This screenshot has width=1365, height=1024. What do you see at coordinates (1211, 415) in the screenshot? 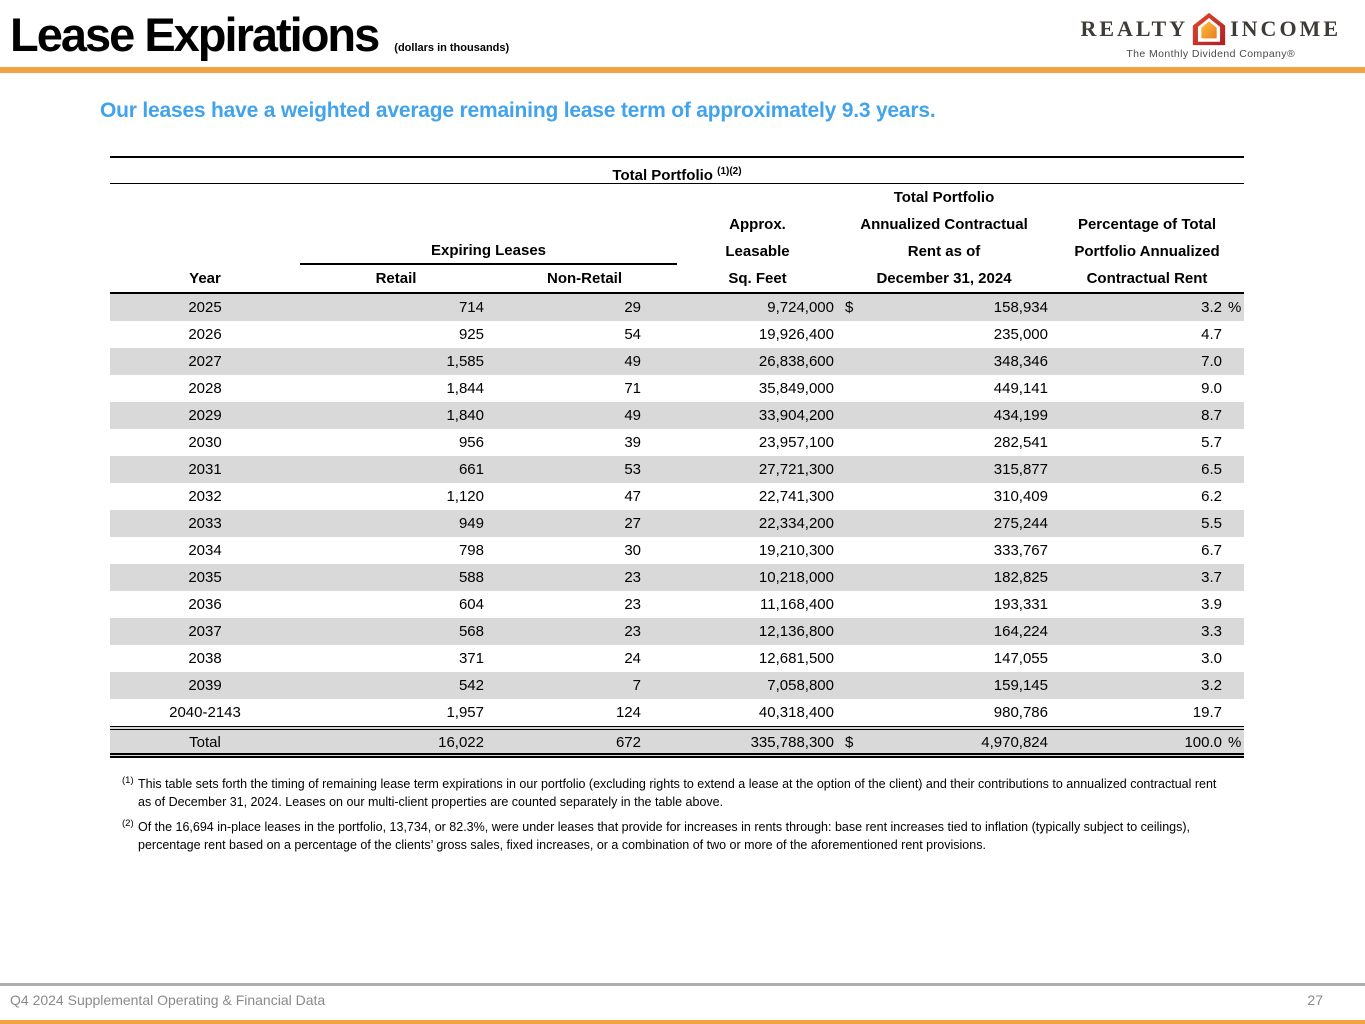
I see `cell-pct: 8.7` at bounding box center [1211, 415].